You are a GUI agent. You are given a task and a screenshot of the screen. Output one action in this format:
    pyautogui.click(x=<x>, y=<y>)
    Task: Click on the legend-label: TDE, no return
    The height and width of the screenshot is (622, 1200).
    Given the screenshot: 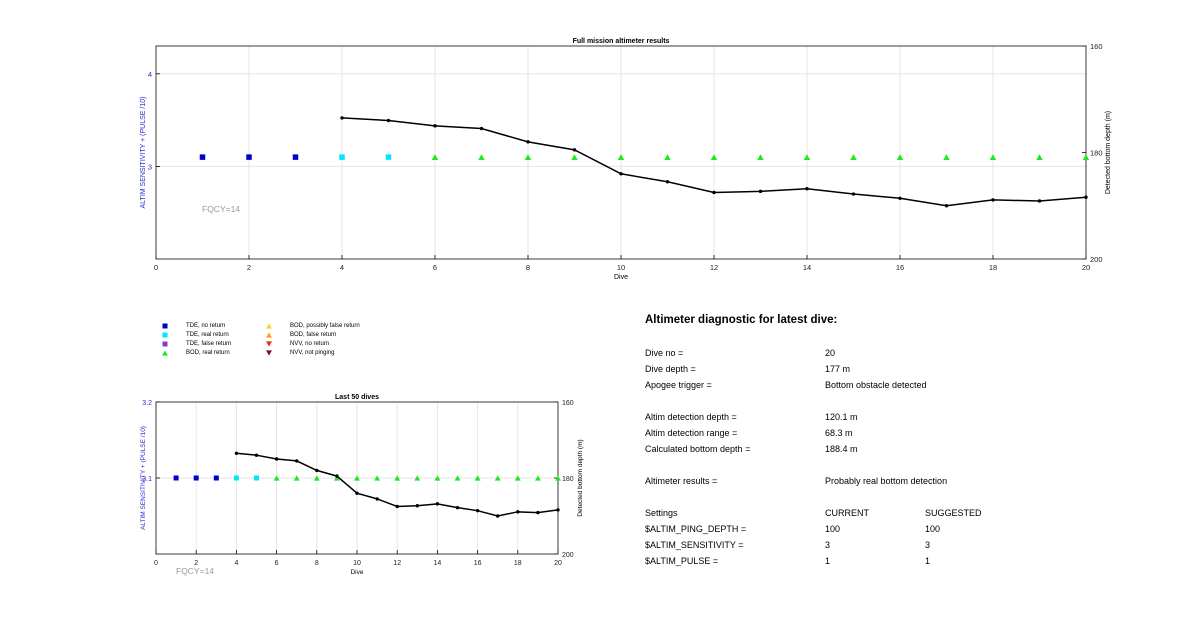 What is the action you would take?
    pyautogui.click(x=206, y=326)
    